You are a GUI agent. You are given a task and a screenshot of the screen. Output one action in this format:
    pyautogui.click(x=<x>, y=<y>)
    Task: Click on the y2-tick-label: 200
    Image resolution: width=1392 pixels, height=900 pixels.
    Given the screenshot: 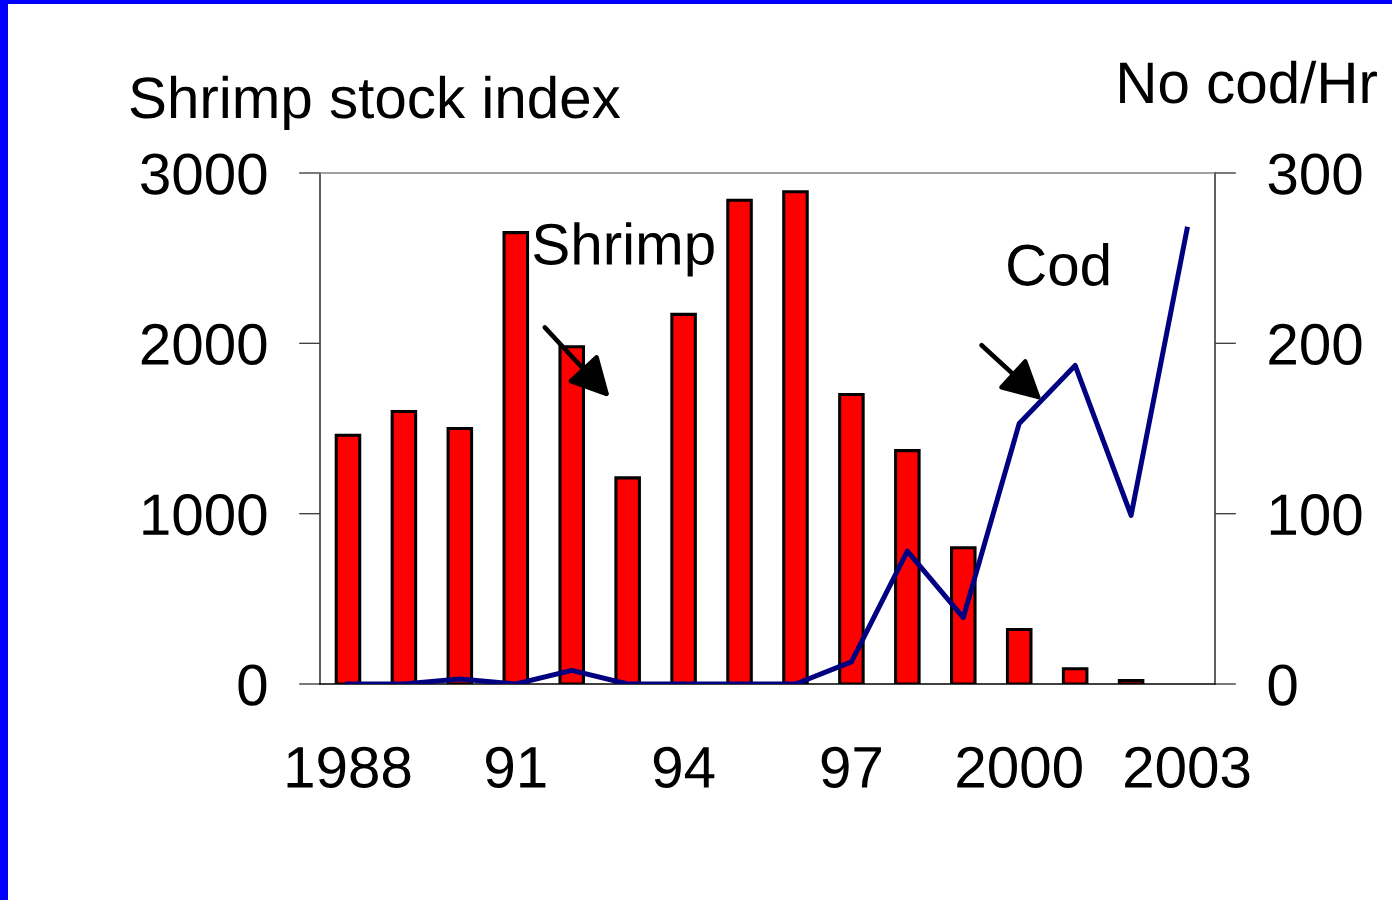 What is the action you would take?
    pyautogui.click(x=1315, y=344)
    